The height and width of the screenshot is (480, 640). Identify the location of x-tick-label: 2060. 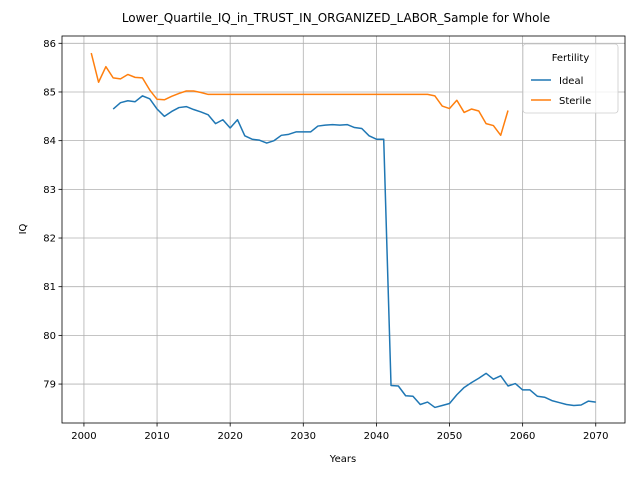
(522, 436).